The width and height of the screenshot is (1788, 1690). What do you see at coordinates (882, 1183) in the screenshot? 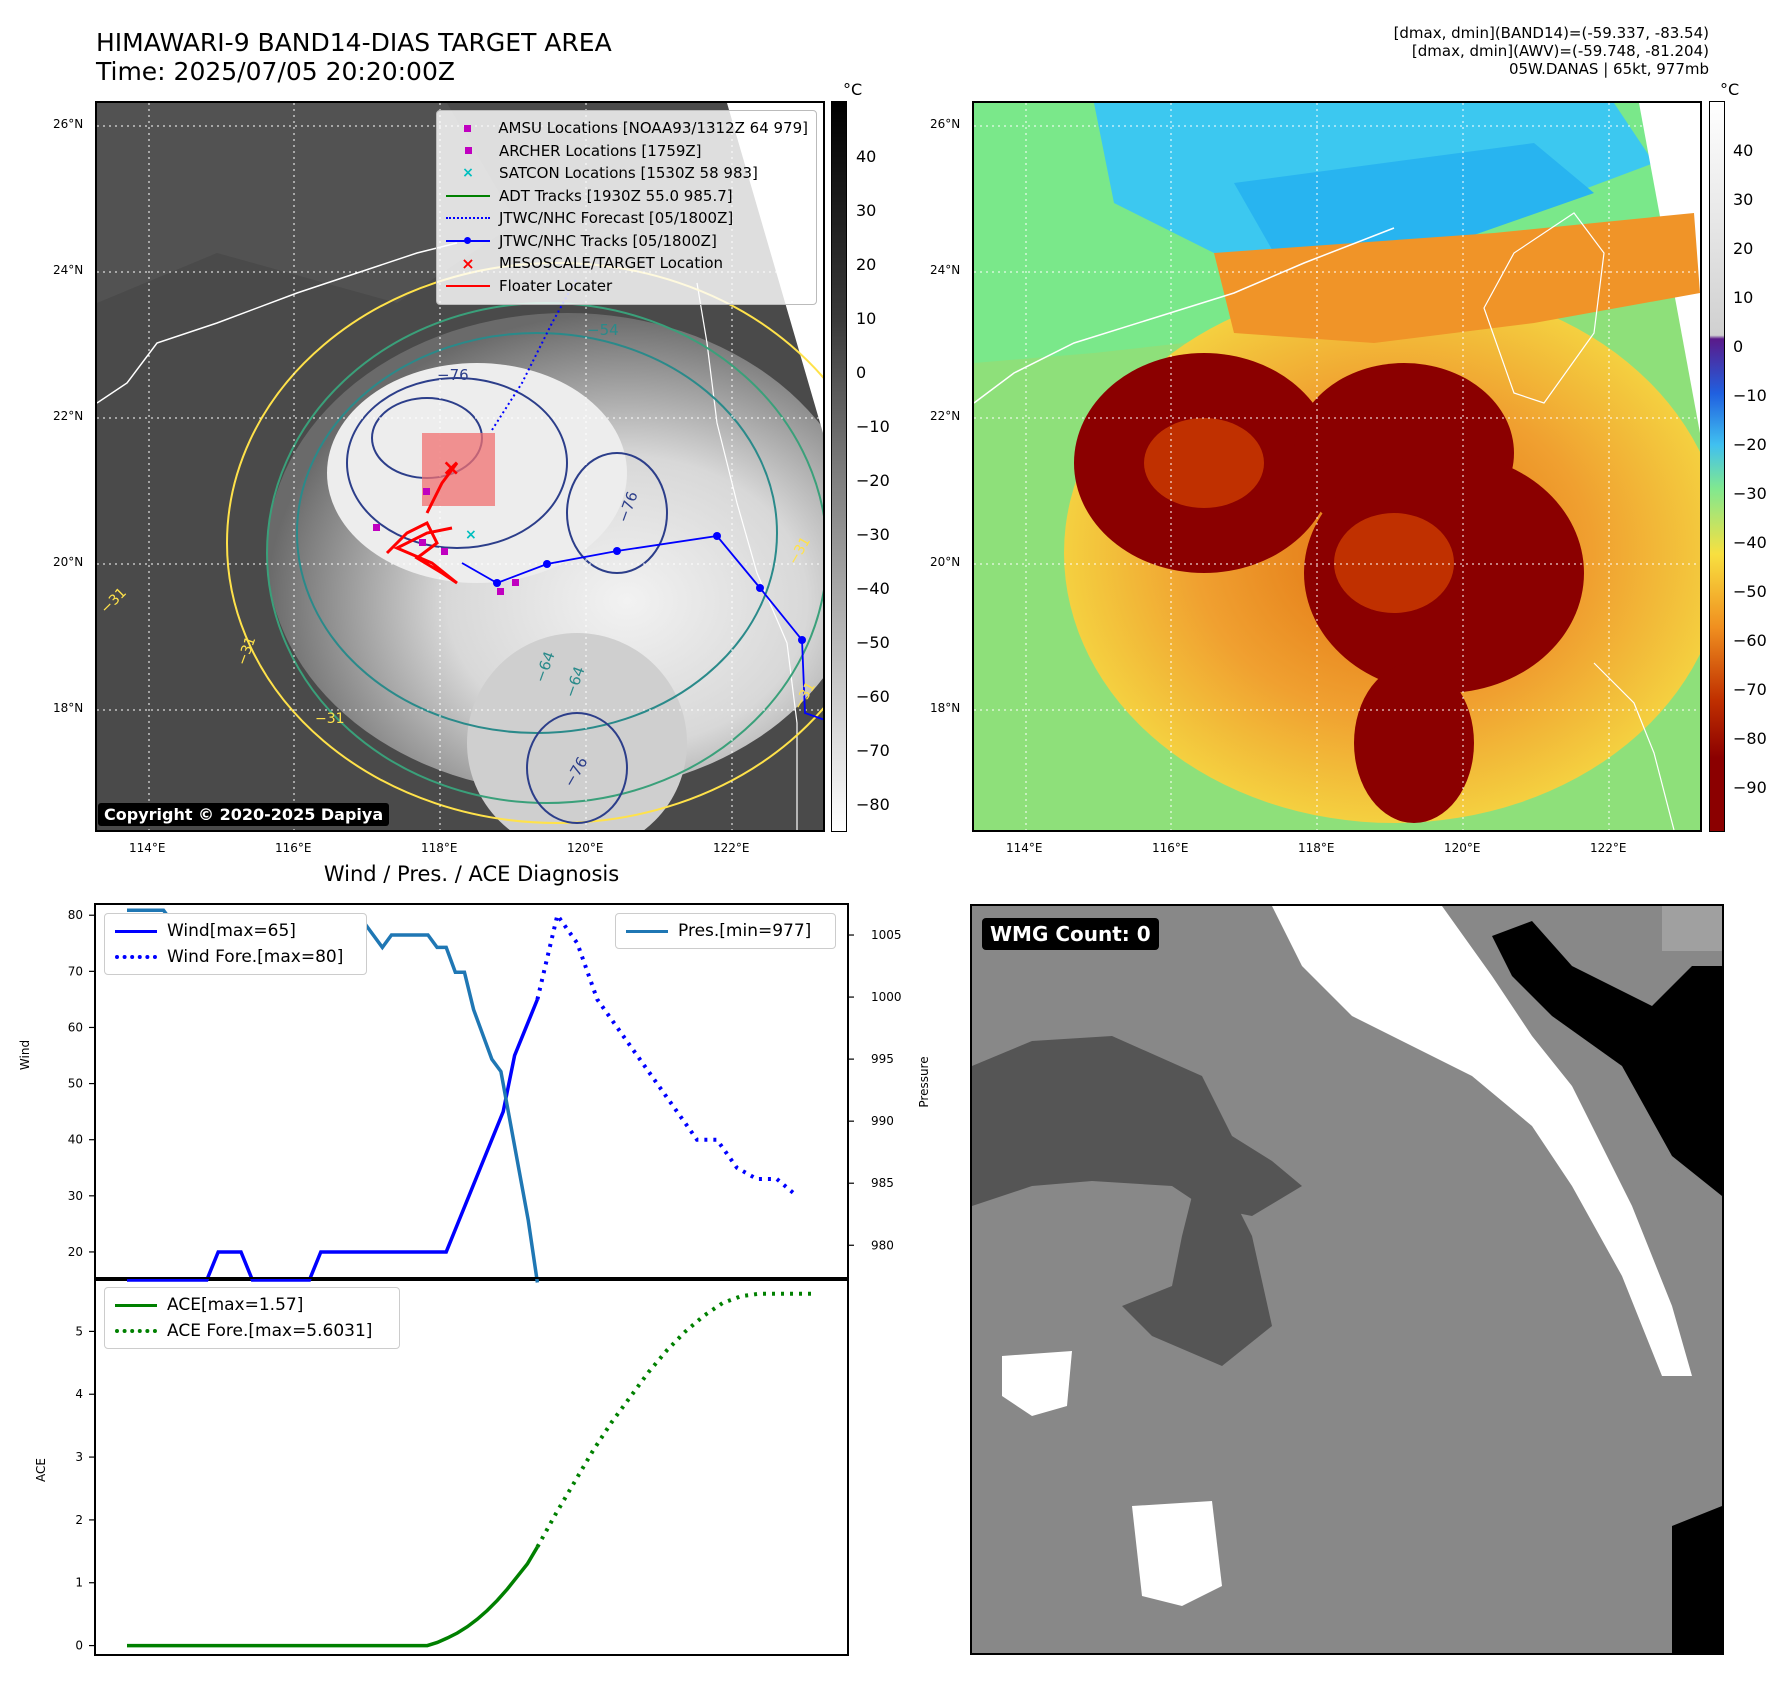
I see `pressure-tick-label: 985` at bounding box center [882, 1183].